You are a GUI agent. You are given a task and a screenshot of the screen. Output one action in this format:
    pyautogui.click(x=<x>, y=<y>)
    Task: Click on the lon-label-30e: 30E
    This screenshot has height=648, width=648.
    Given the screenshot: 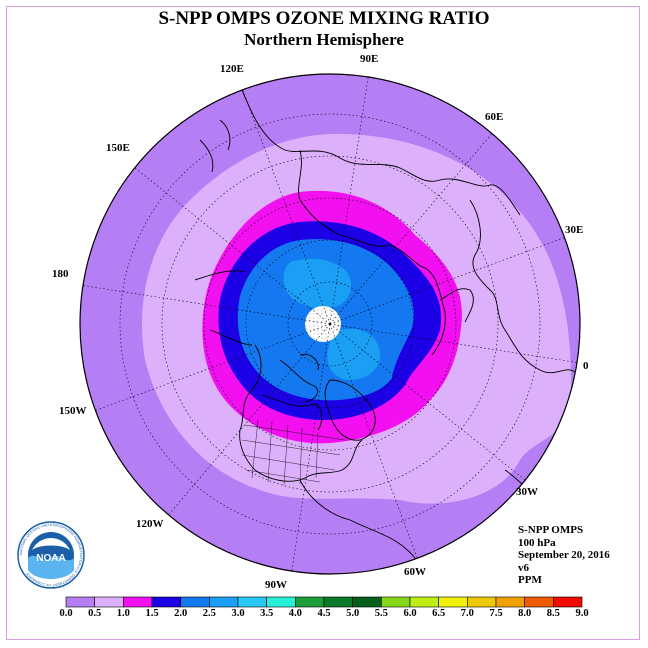 What is the action you would take?
    pyautogui.click(x=574, y=230)
    